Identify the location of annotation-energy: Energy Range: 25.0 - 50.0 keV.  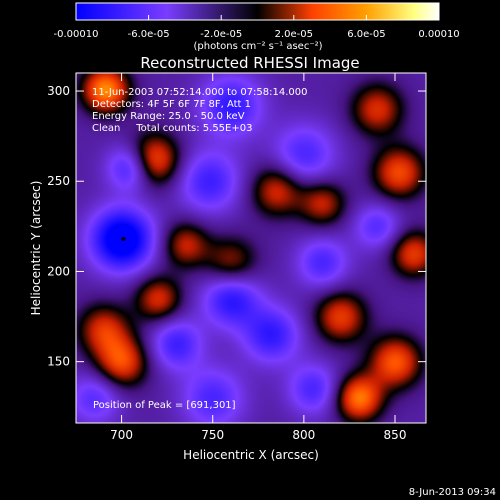
(168, 116).